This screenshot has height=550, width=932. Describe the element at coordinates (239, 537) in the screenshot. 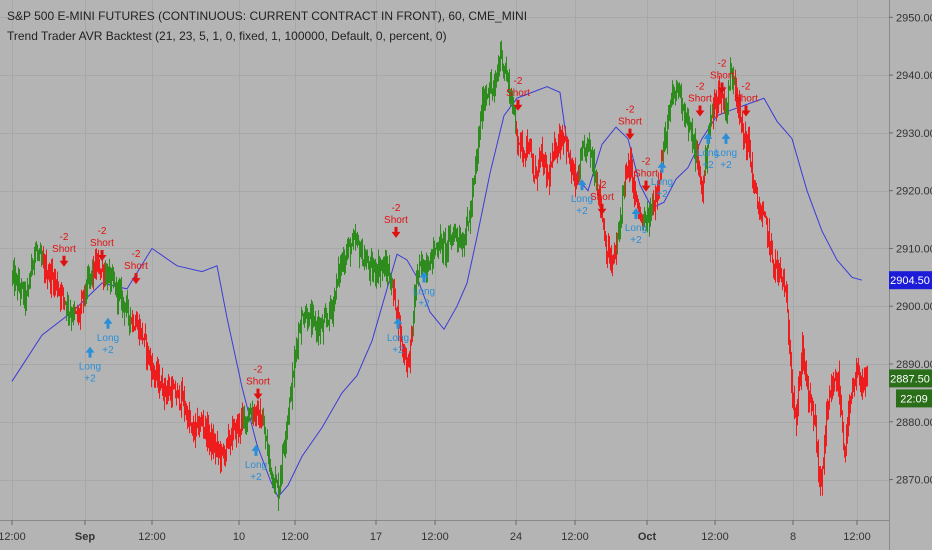

I see `time-tick-label: 10` at that location.